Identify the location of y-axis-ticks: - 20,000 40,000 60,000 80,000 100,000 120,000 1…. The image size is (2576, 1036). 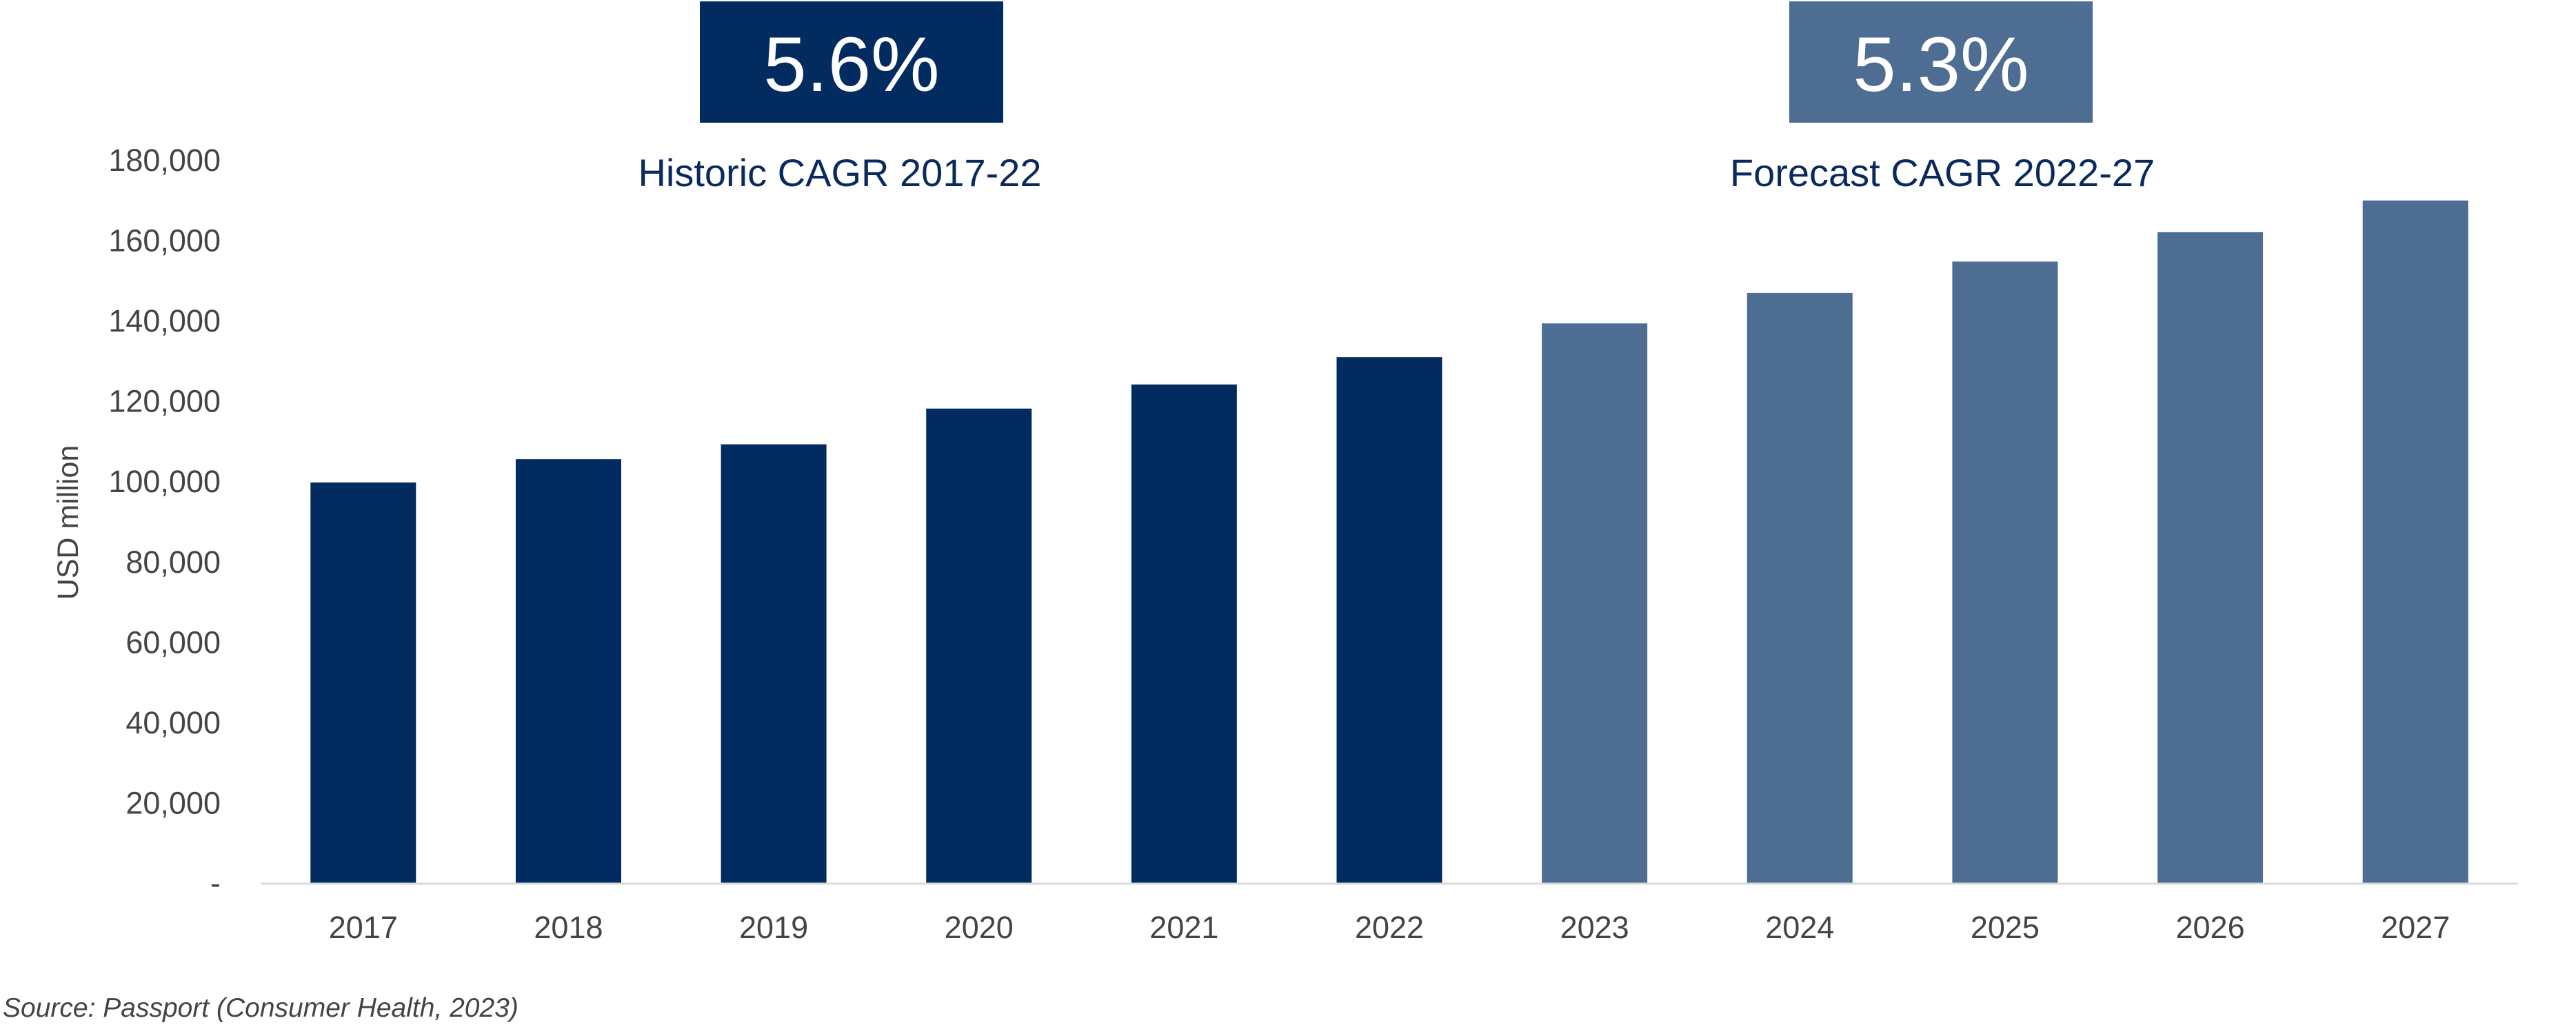
(164, 522).